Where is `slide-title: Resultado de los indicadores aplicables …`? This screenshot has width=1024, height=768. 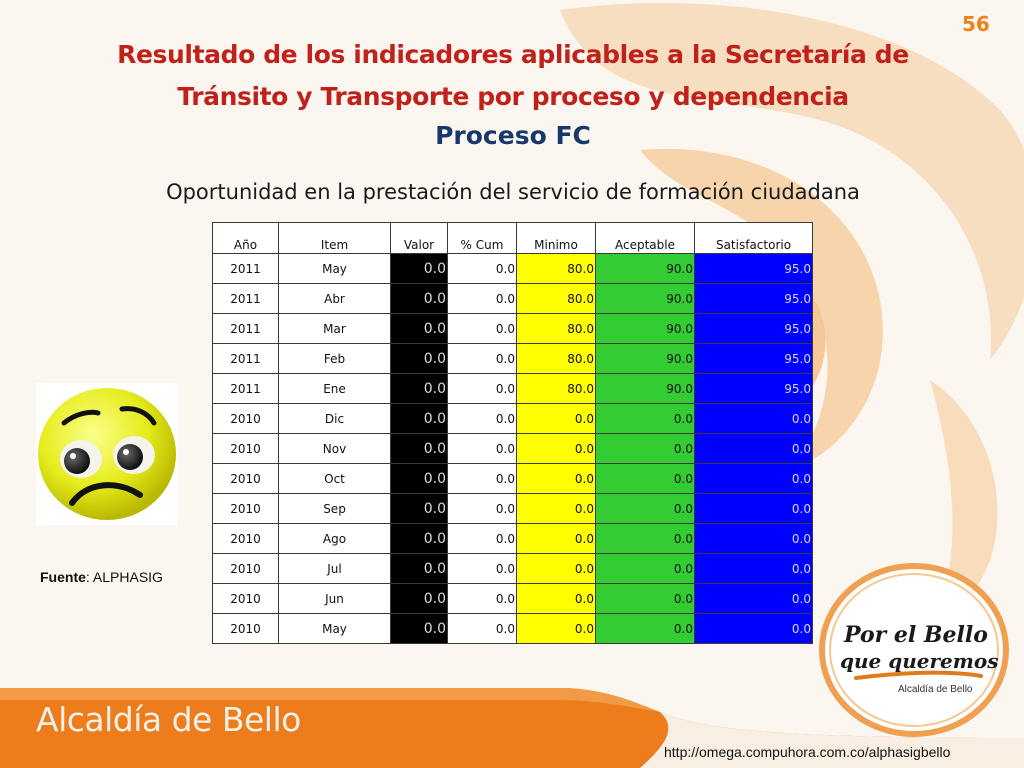
slide-title: Resultado de los indicadores aplicables … is located at coordinates (513, 75).